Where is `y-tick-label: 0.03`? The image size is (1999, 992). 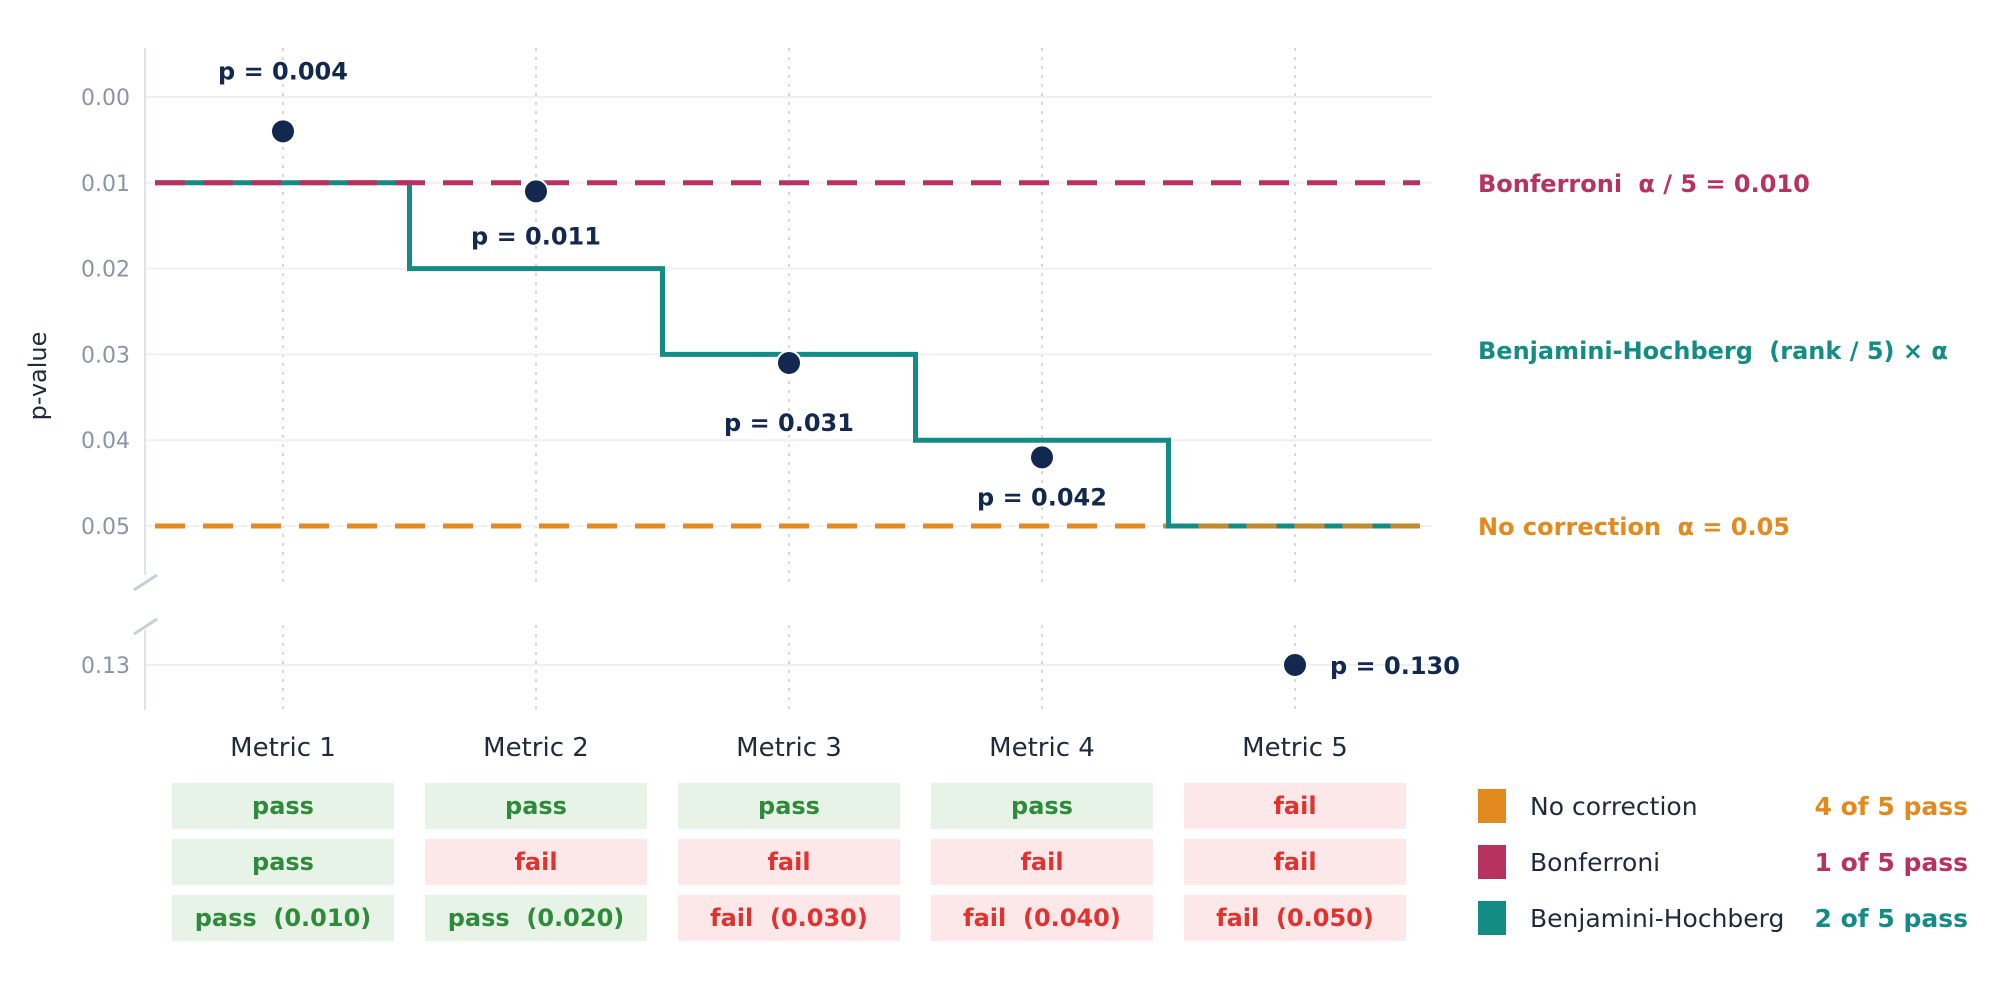 y-tick-label: 0.03 is located at coordinates (105, 355).